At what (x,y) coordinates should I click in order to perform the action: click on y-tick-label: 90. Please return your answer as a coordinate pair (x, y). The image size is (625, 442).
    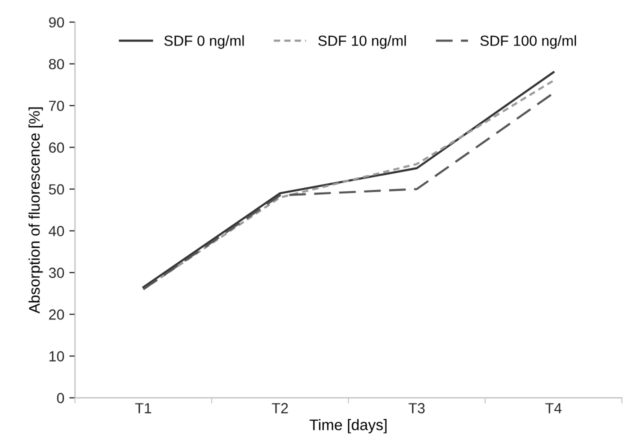
    Looking at the image, I should click on (56, 22).